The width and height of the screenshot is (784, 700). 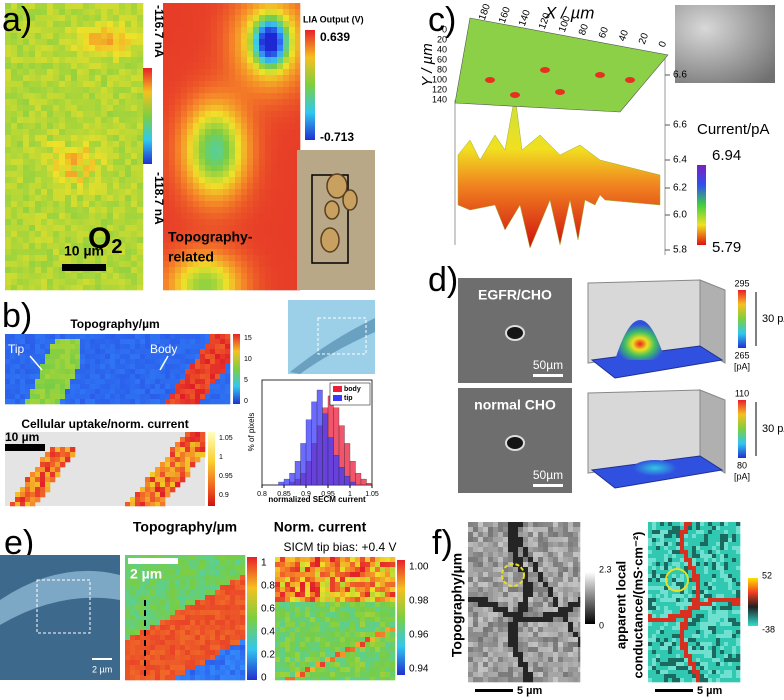 What do you see at coordinates (191, 257) in the screenshot?
I see `label: related` at bounding box center [191, 257].